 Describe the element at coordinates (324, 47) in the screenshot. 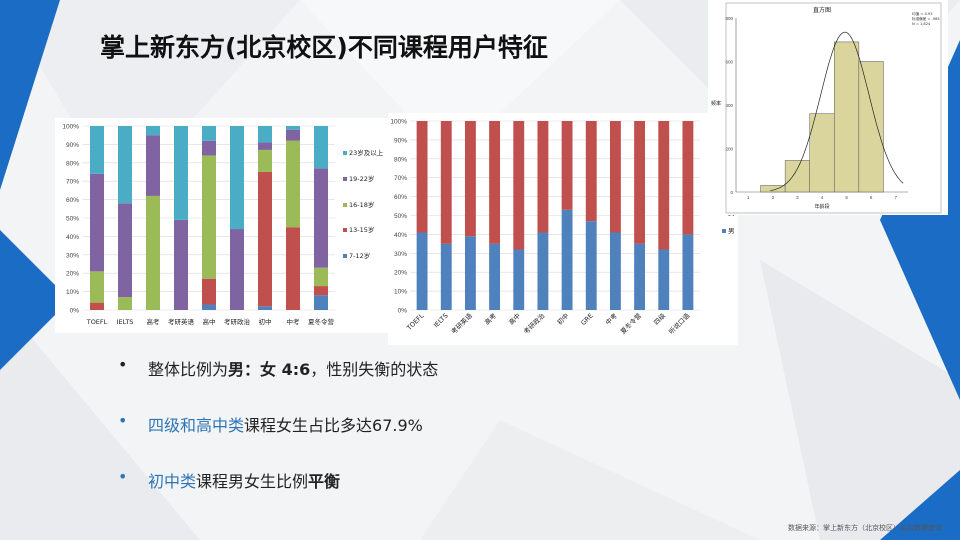

I see `slide-title: 掌上新东方(北京校区)不同课程用户特征` at that location.